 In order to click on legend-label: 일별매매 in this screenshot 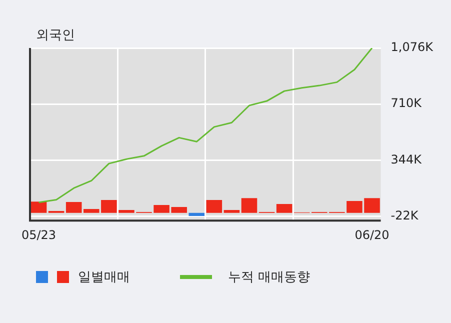, I will do `click(104, 277)`.